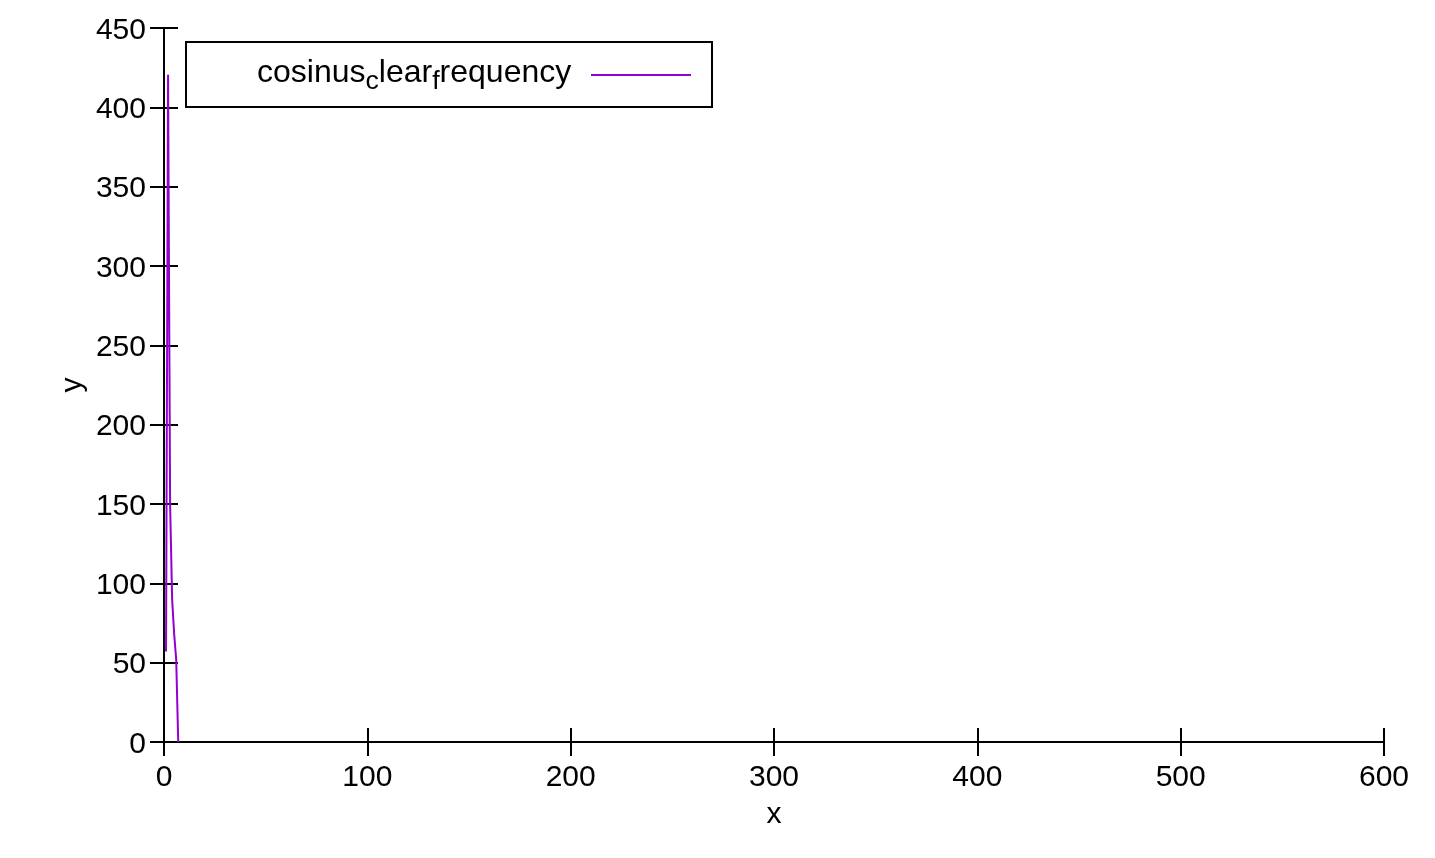 Image resolution: width=1435 pixels, height=858 pixels. Describe the element at coordinates (120, 107) in the screenshot. I see `y-tick-label: 400` at that location.